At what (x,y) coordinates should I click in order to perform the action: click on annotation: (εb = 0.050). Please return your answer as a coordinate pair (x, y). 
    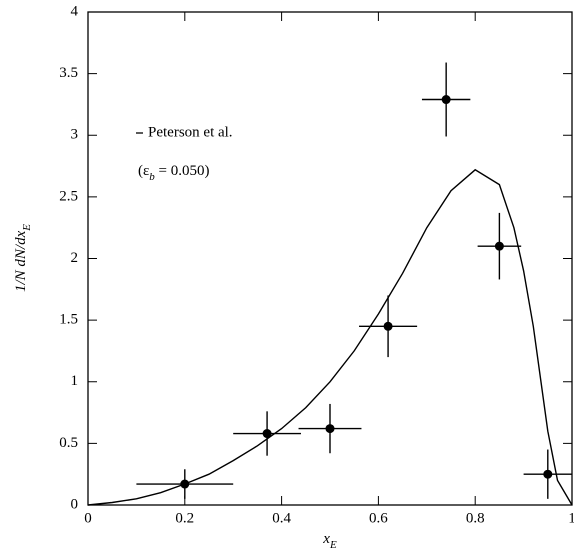
    Looking at the image, I should click on (174, 172).